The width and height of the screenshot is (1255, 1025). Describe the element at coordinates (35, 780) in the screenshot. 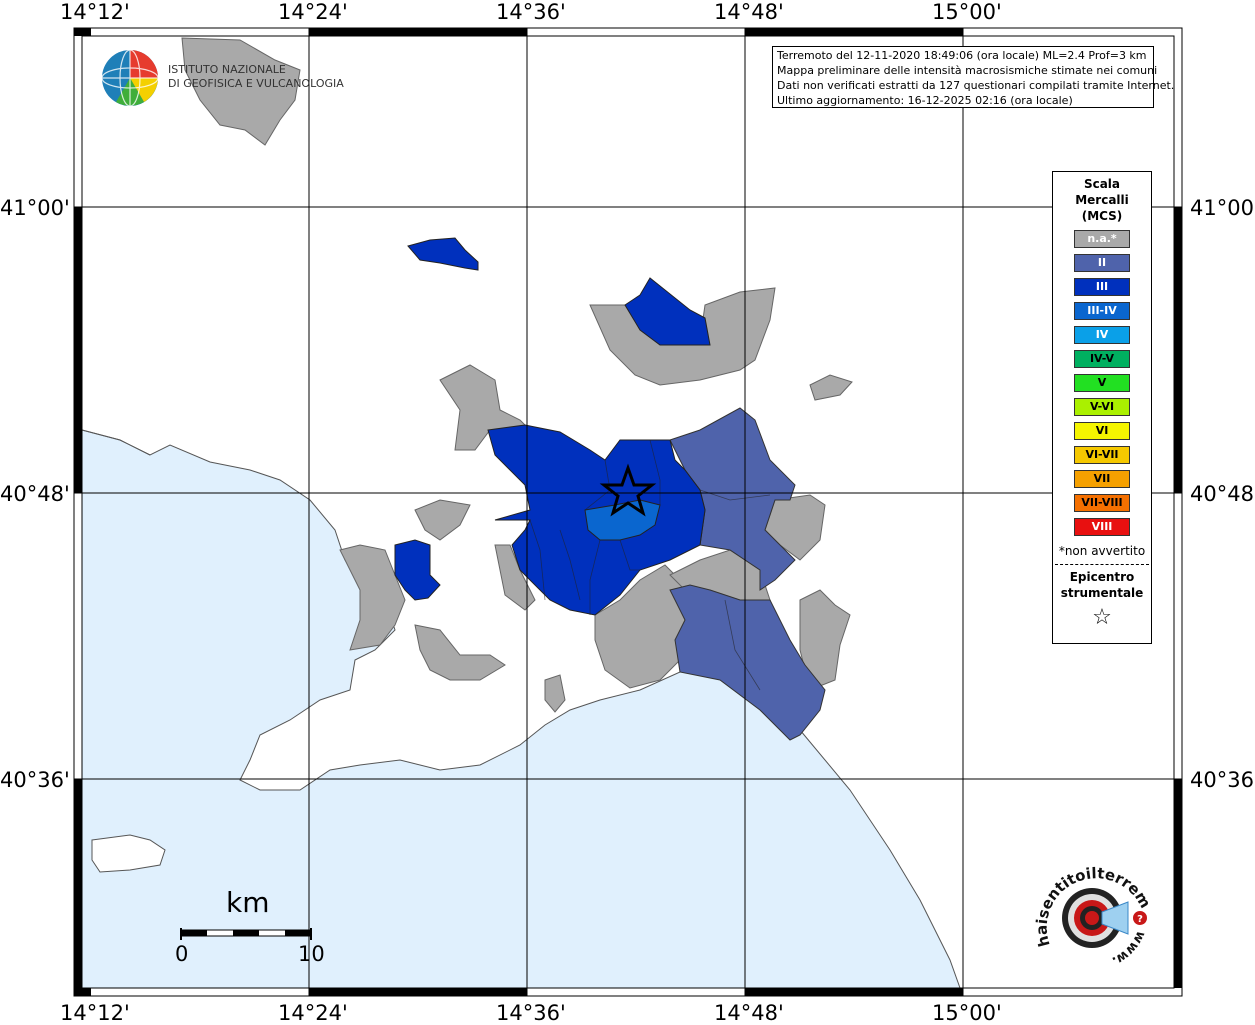

I see `lat-label-left-3: 40°36'` at that location.